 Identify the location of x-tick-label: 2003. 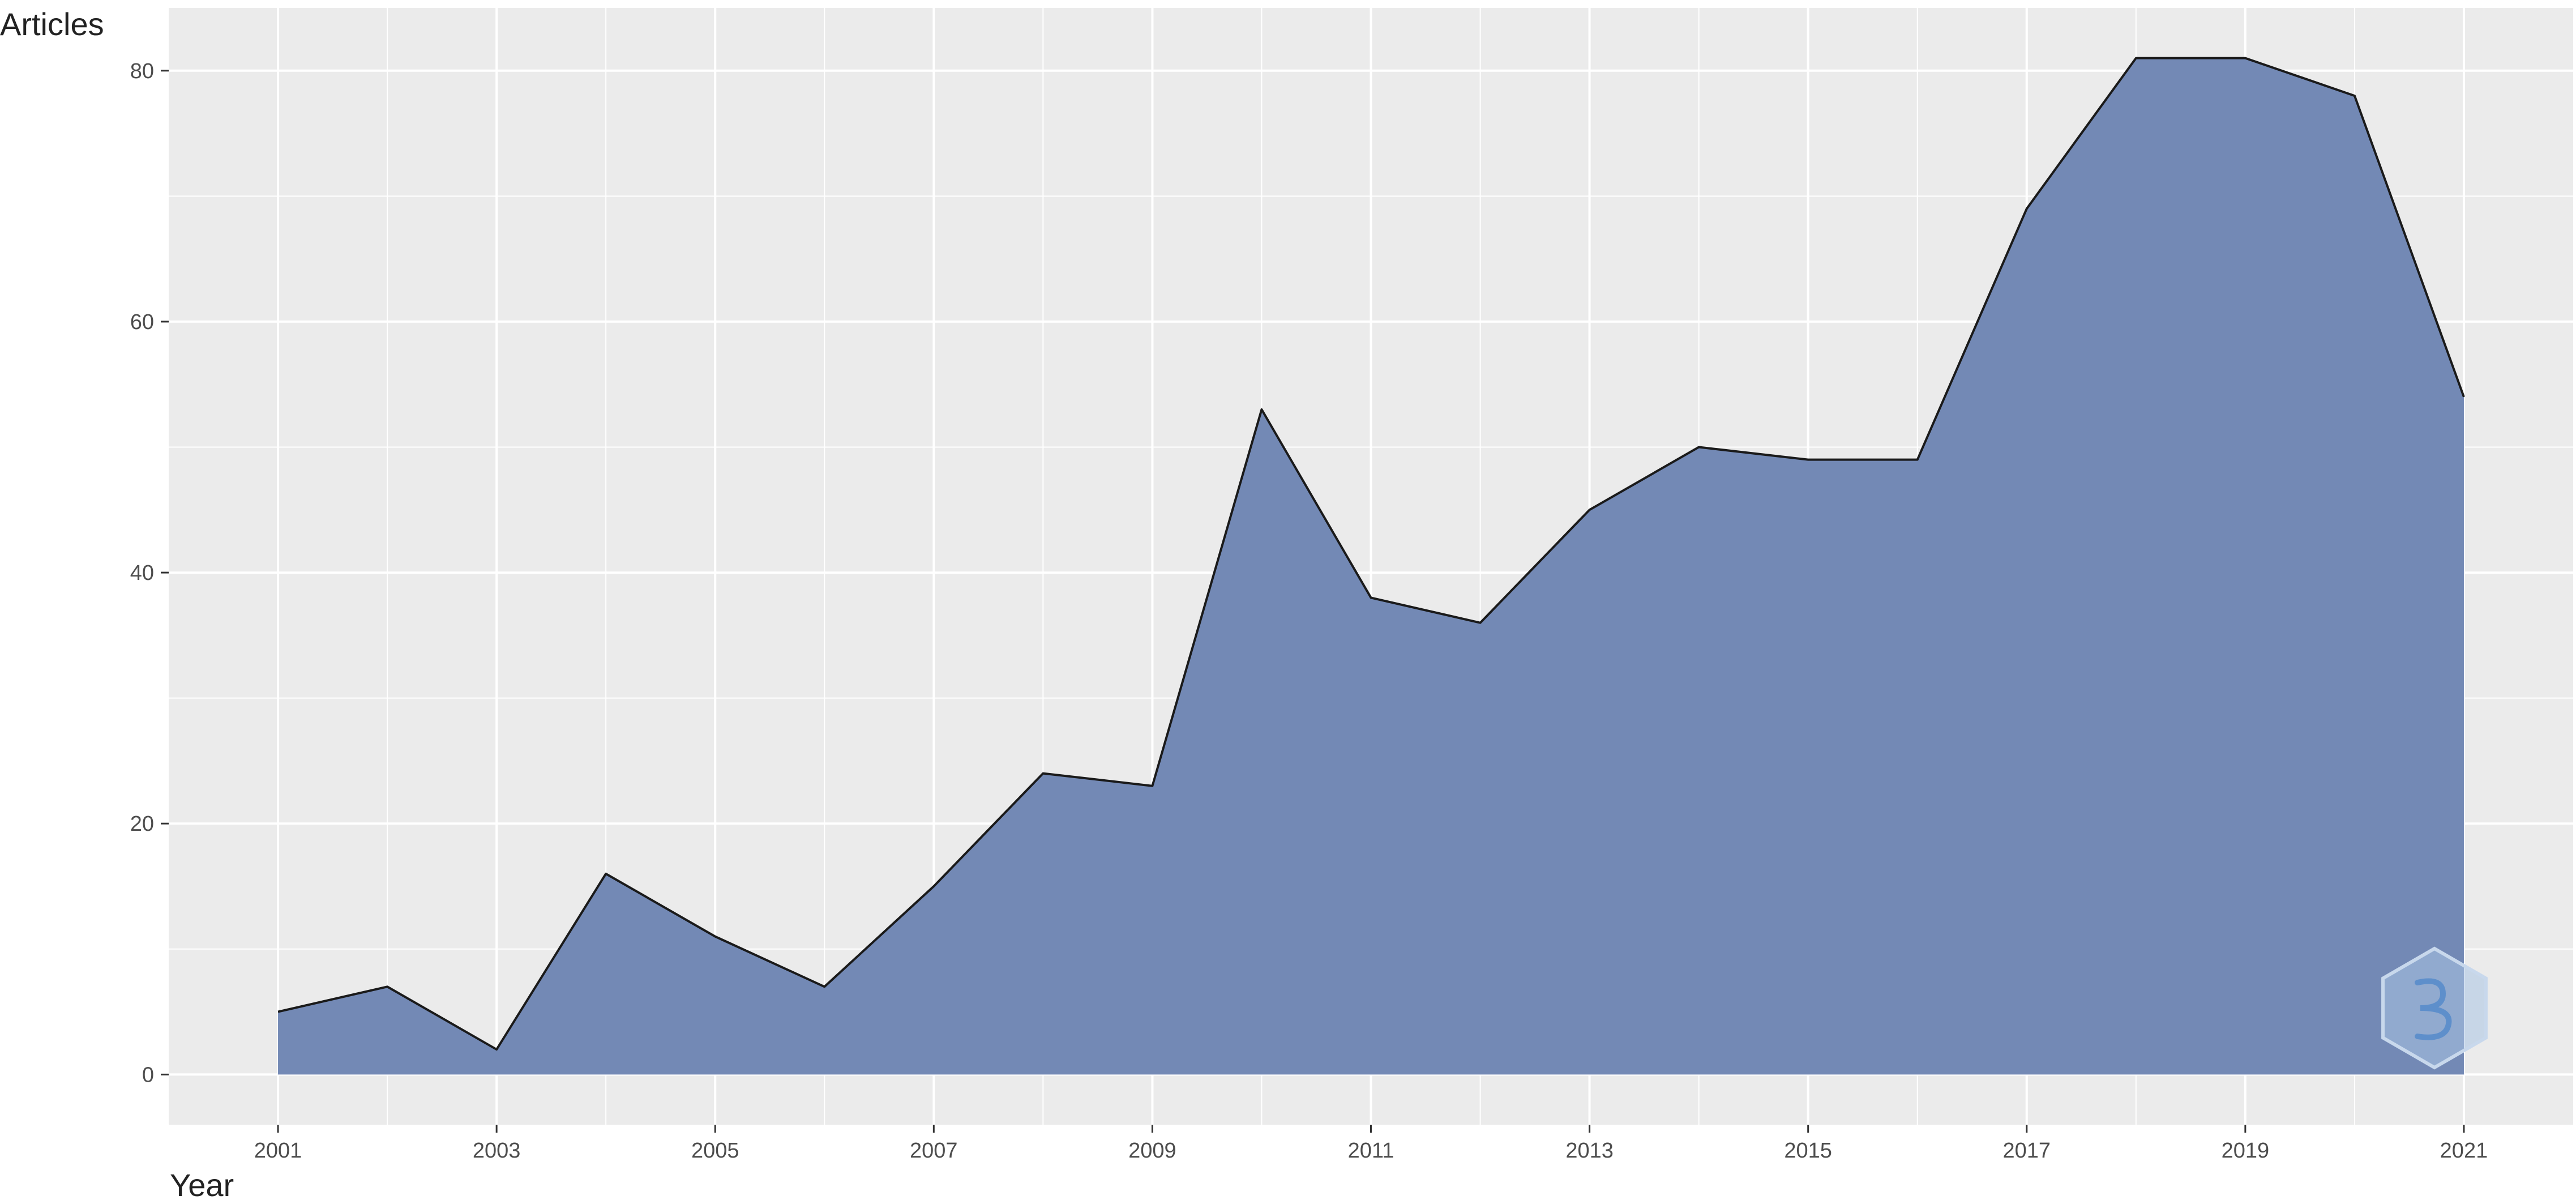
(497, 1151).